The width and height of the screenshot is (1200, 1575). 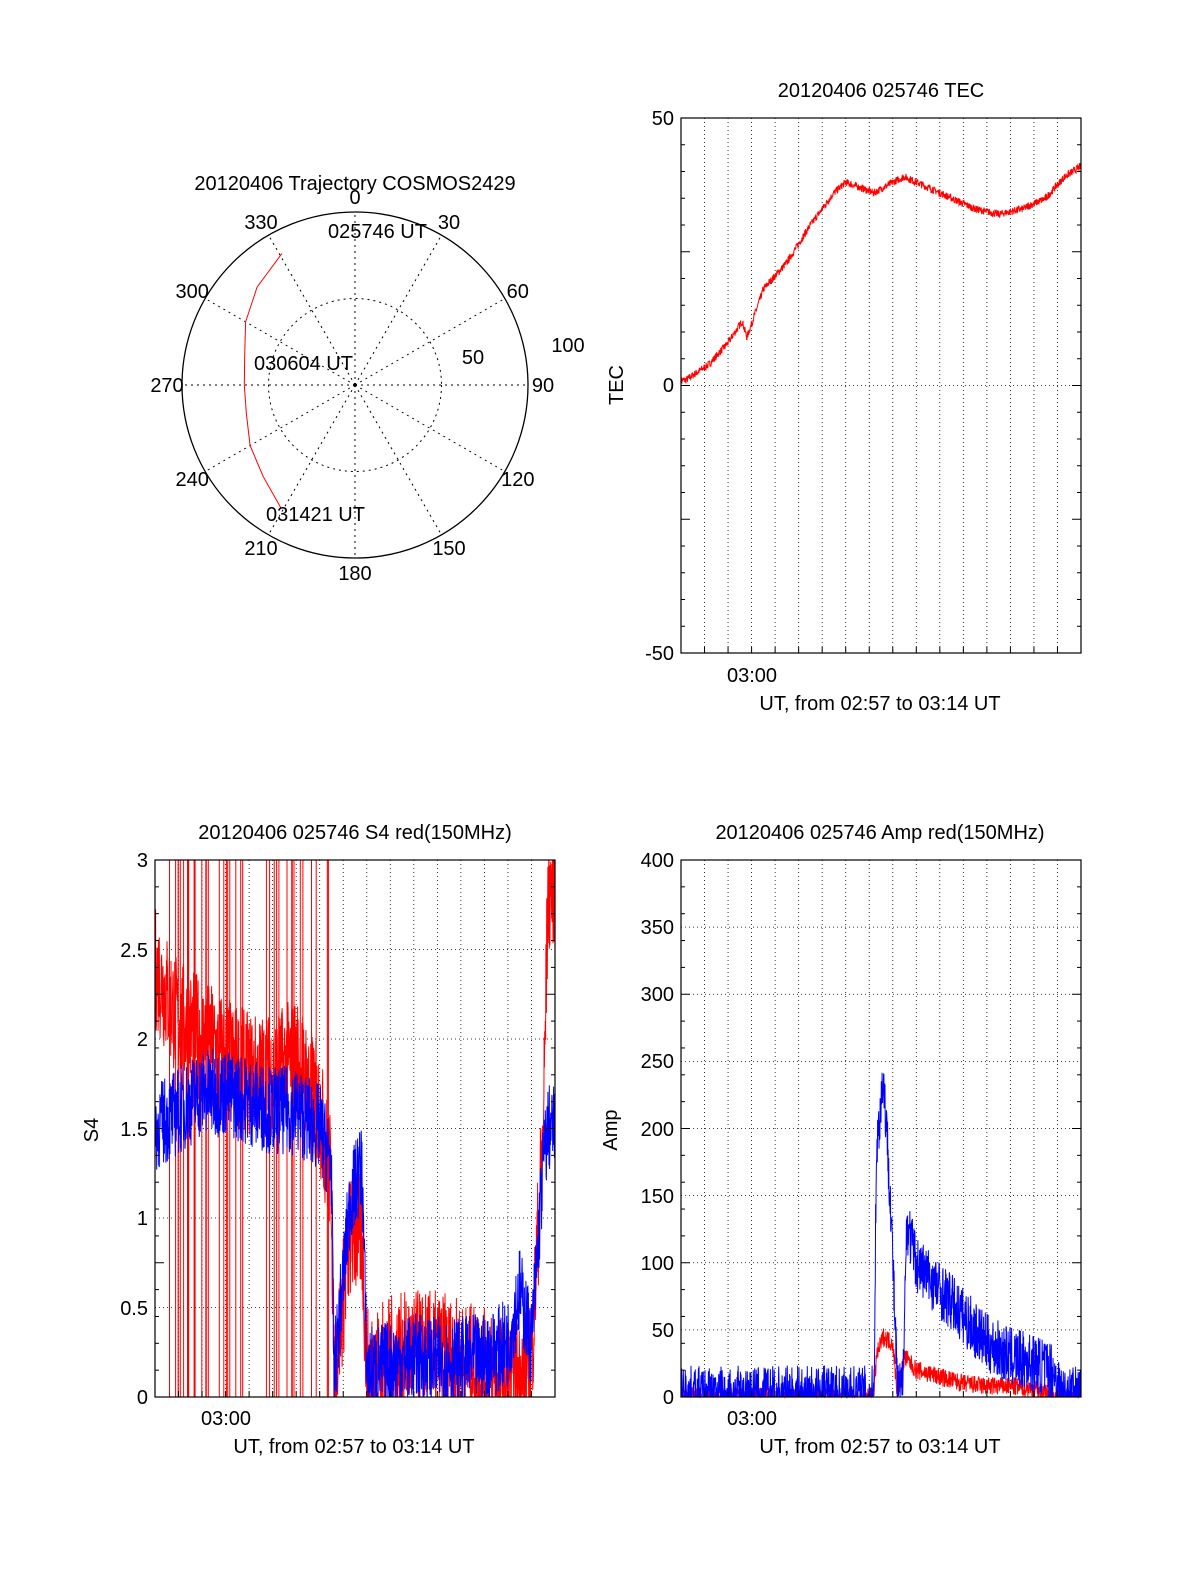 I want to click on trajectory-mid-label: 030604 UT, so click(x=303, y=364).